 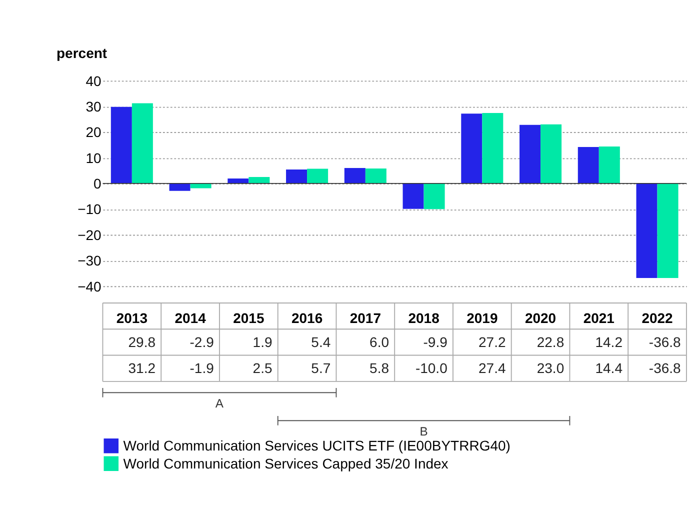 What do you see at coordinates (435, 342) in the screenshot?
I see `data-label: -9.9` at bounding box center [435, 342].